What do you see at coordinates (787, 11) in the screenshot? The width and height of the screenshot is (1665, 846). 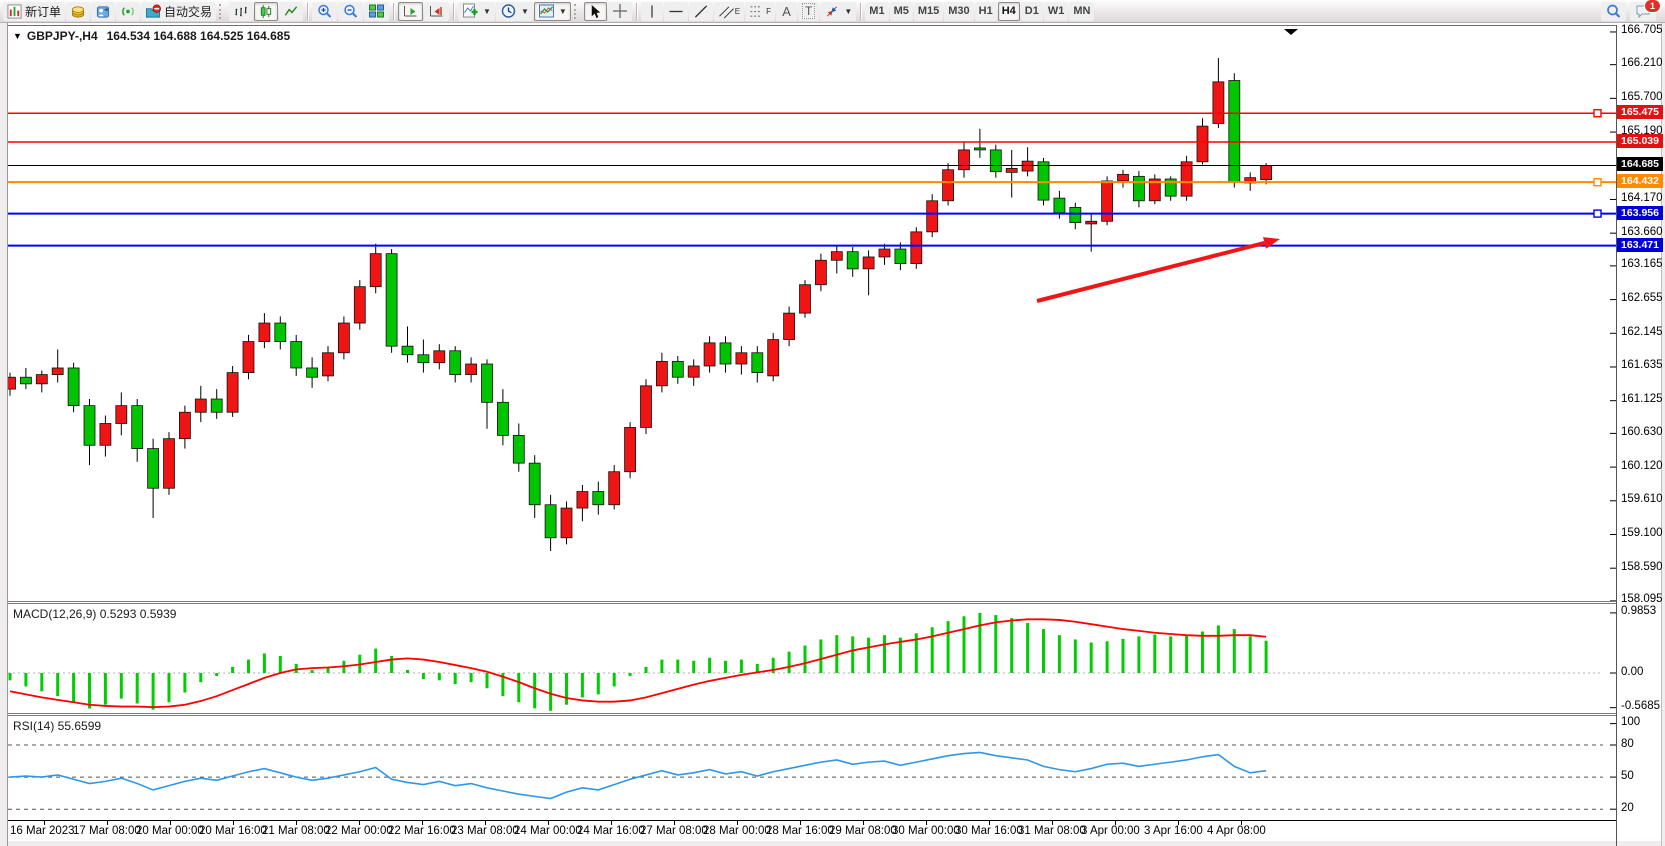 I see `text-tool-button: A` at bounding box center [787, 11].